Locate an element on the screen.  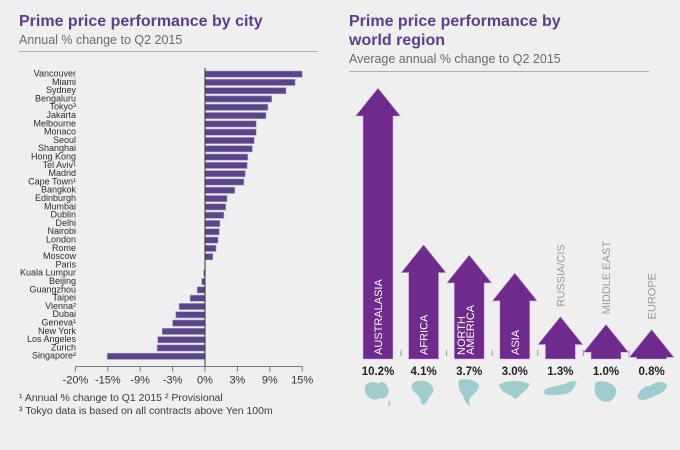
city-label: Shanghai is located at coordinates (57, 148).